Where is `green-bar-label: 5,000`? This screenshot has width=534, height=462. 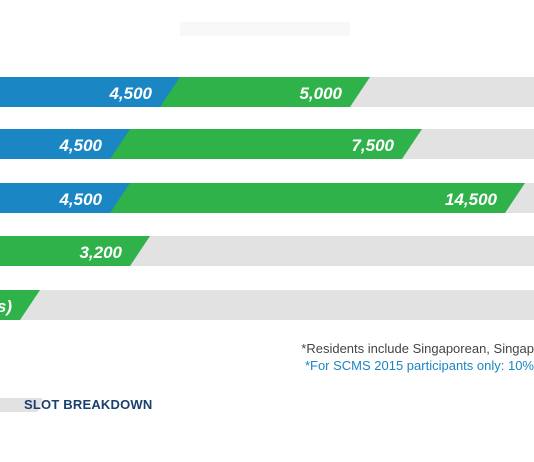 green-bar-label: 5,000 is located at coordinates (320, 93).